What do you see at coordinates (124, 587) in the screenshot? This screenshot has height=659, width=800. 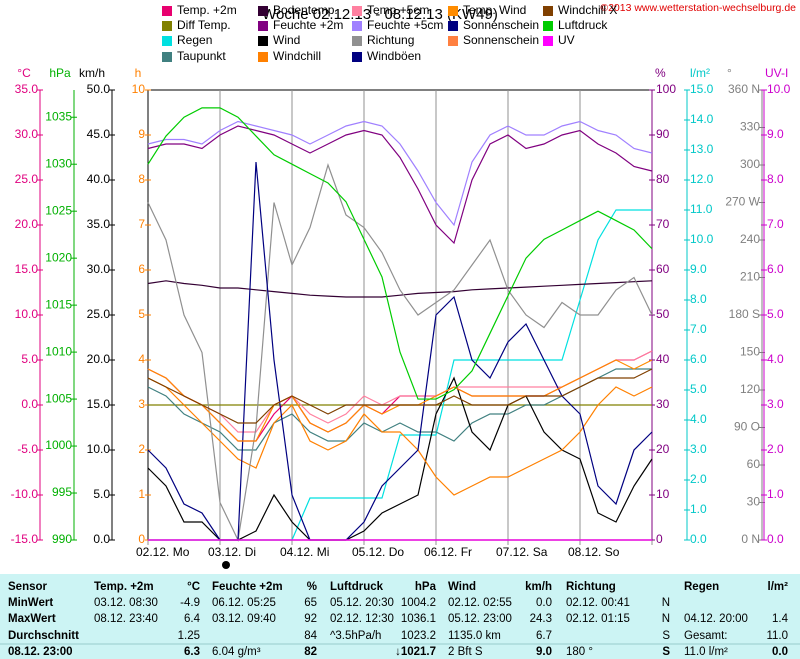 I see `table-header: Temp. +2m` at bounding box center [124, 587].